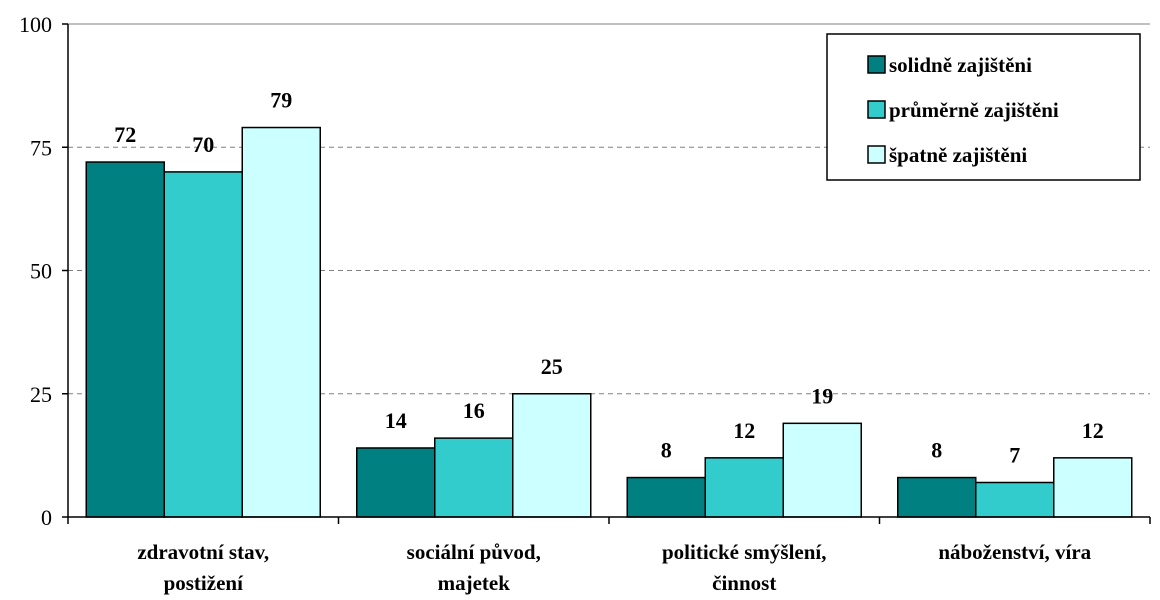  I want to click on y-tick-label: 75, so click(41, 147).